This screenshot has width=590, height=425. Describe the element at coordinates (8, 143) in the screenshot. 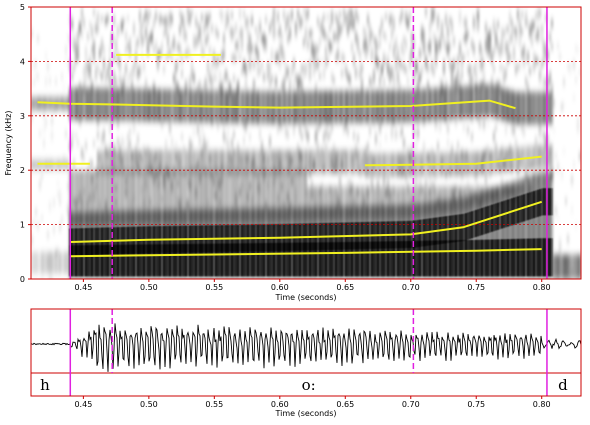

I see `spectrogram-ylabel: Frequency (kHz)` at that location.